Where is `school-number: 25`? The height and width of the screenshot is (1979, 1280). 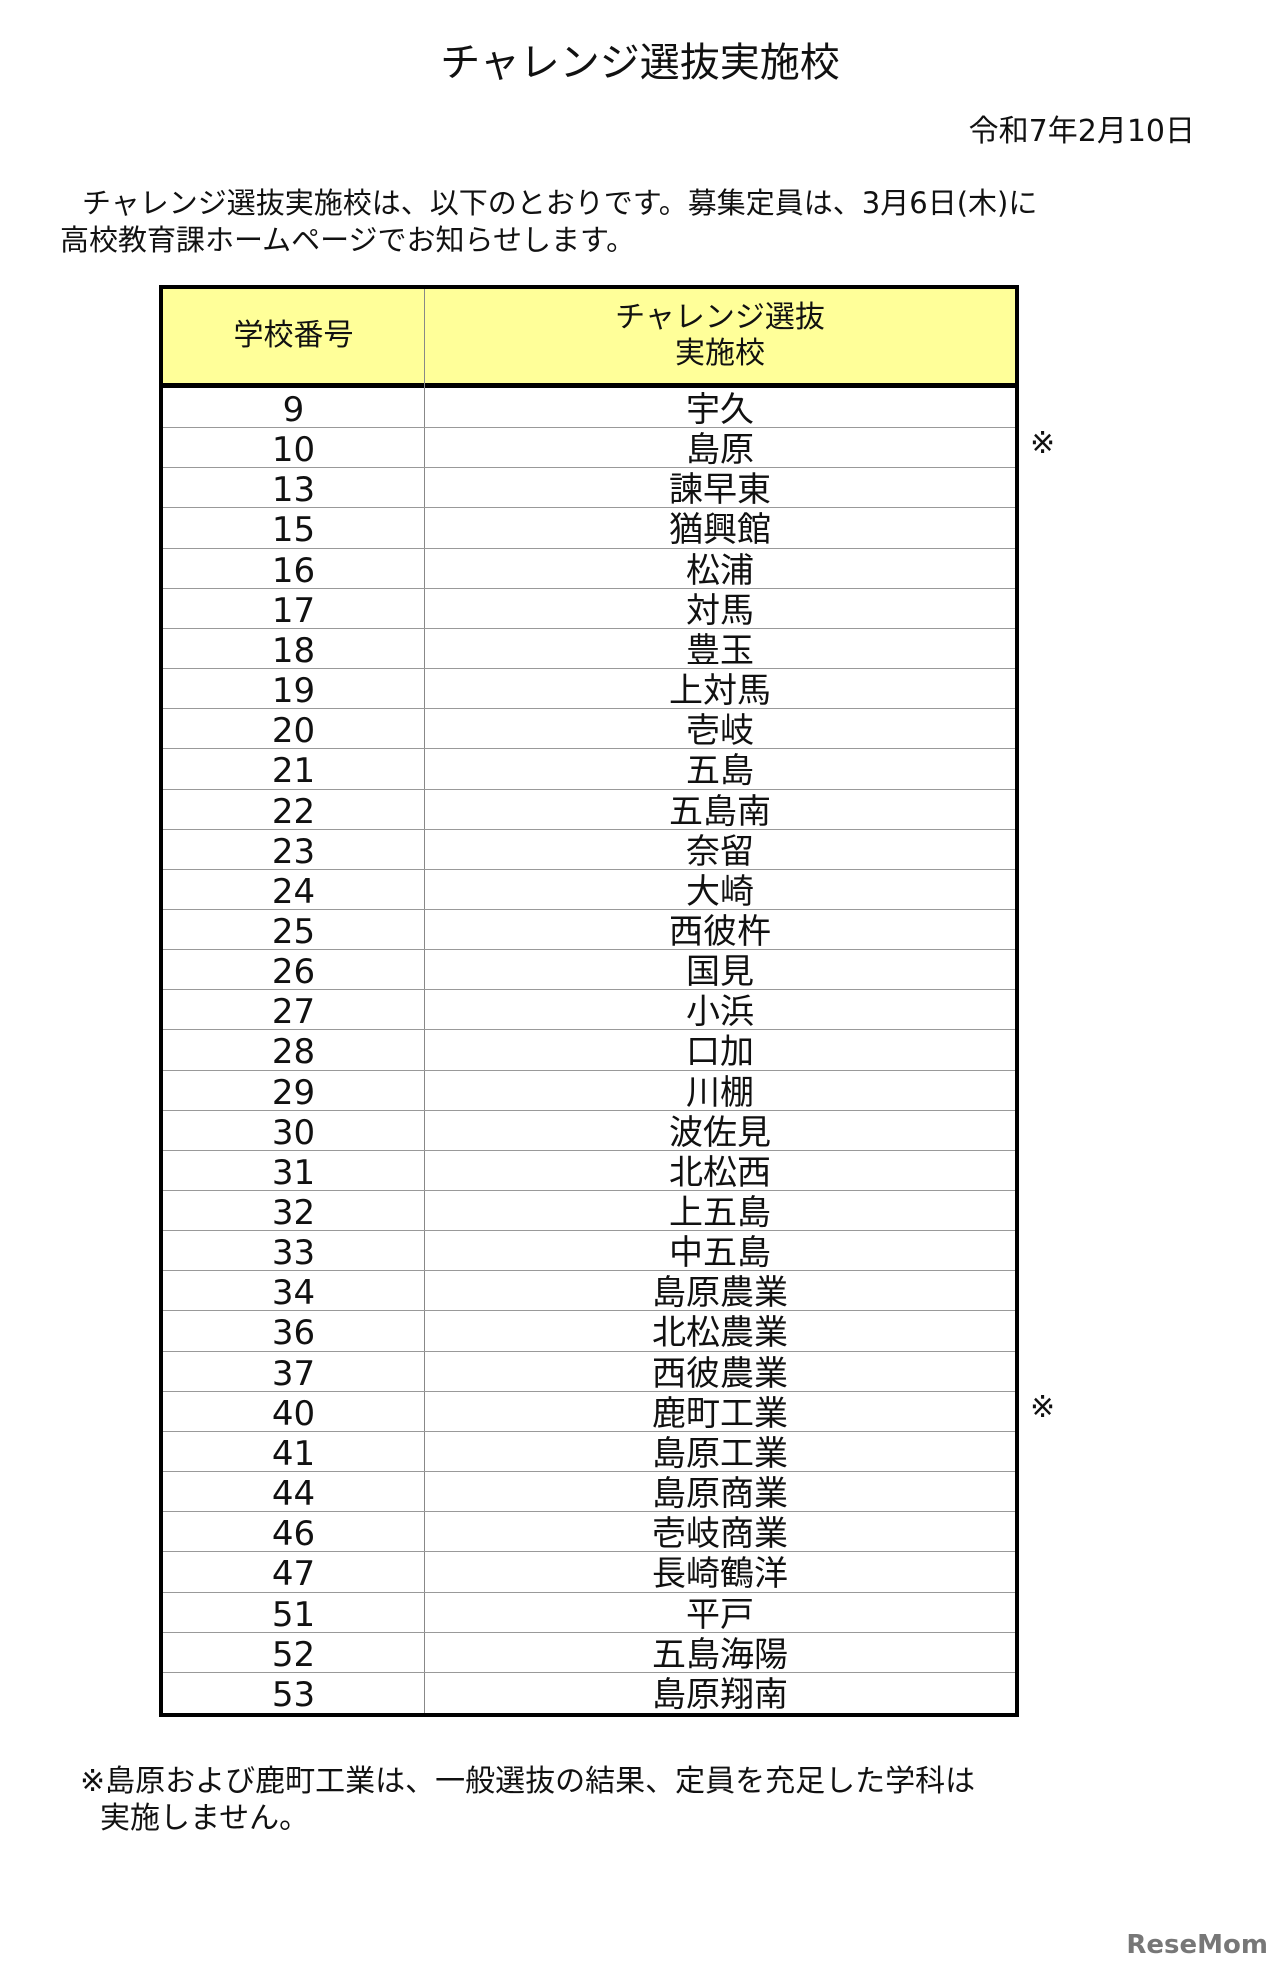
school-number: 25 is located at coordinates (293, 931).